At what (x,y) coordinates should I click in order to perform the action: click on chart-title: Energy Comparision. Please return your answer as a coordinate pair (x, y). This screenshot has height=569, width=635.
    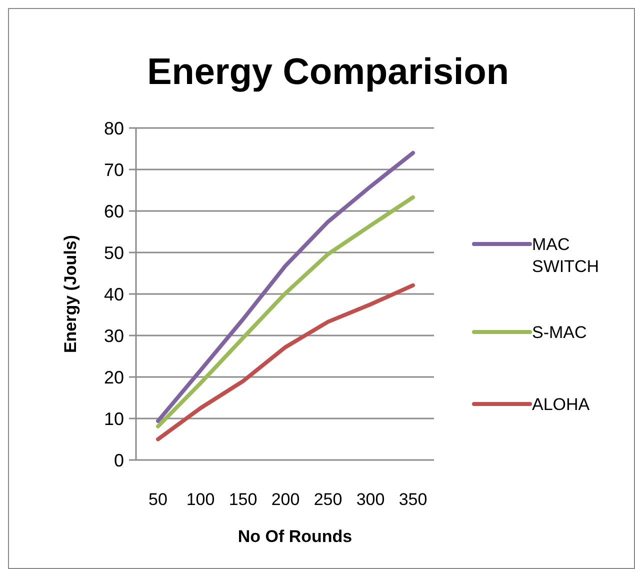
    Looking at the image, I should click on (328, 71).